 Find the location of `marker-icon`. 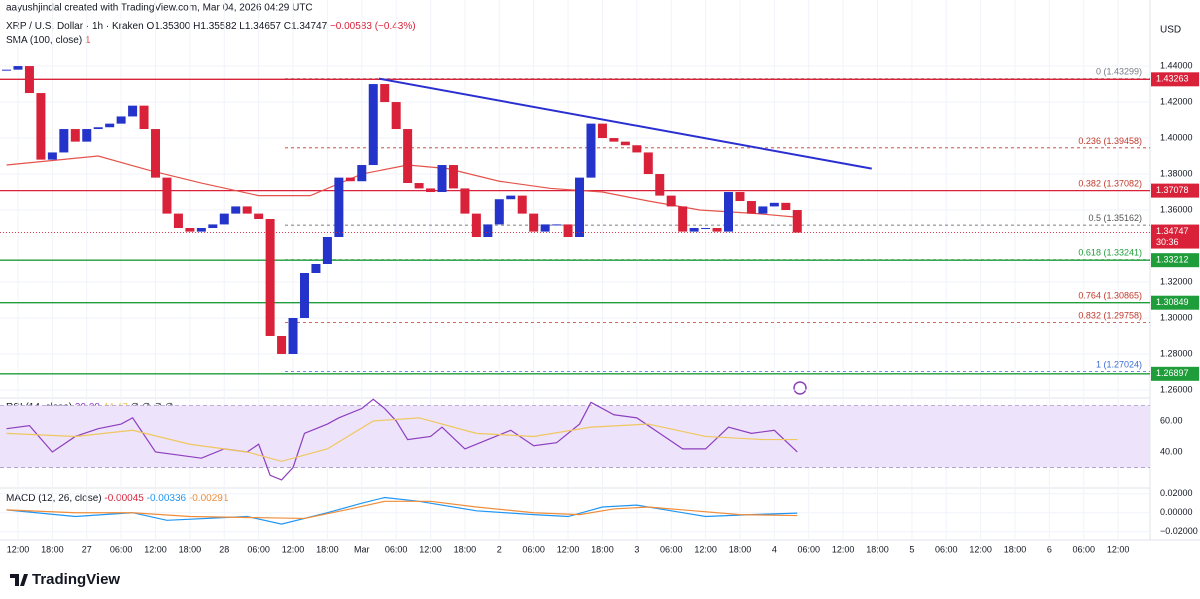

marker-icon is located at coordinates (800, 388).